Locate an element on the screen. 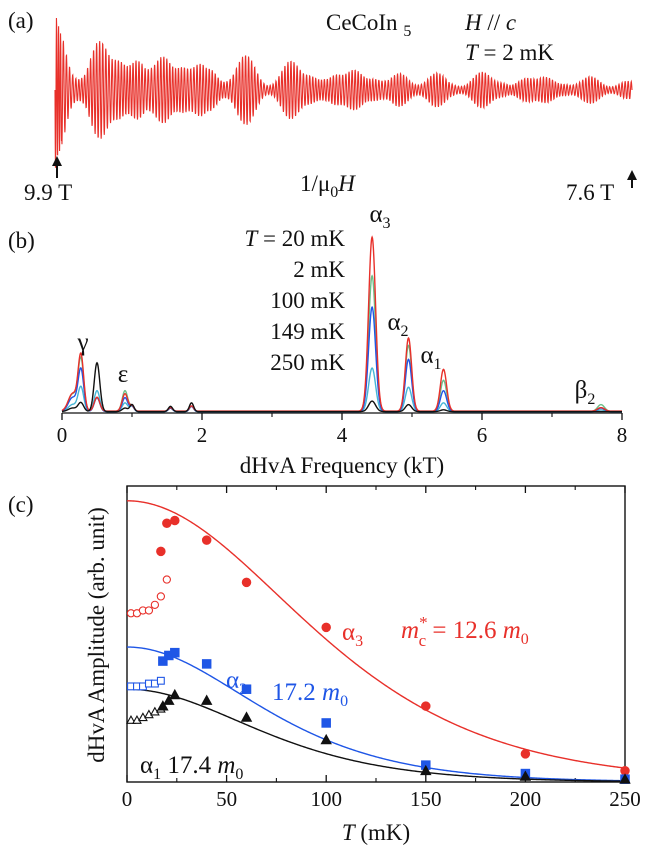  panel-a-x-axis-label: 1/μ0H is located at coordinates (328, 186).